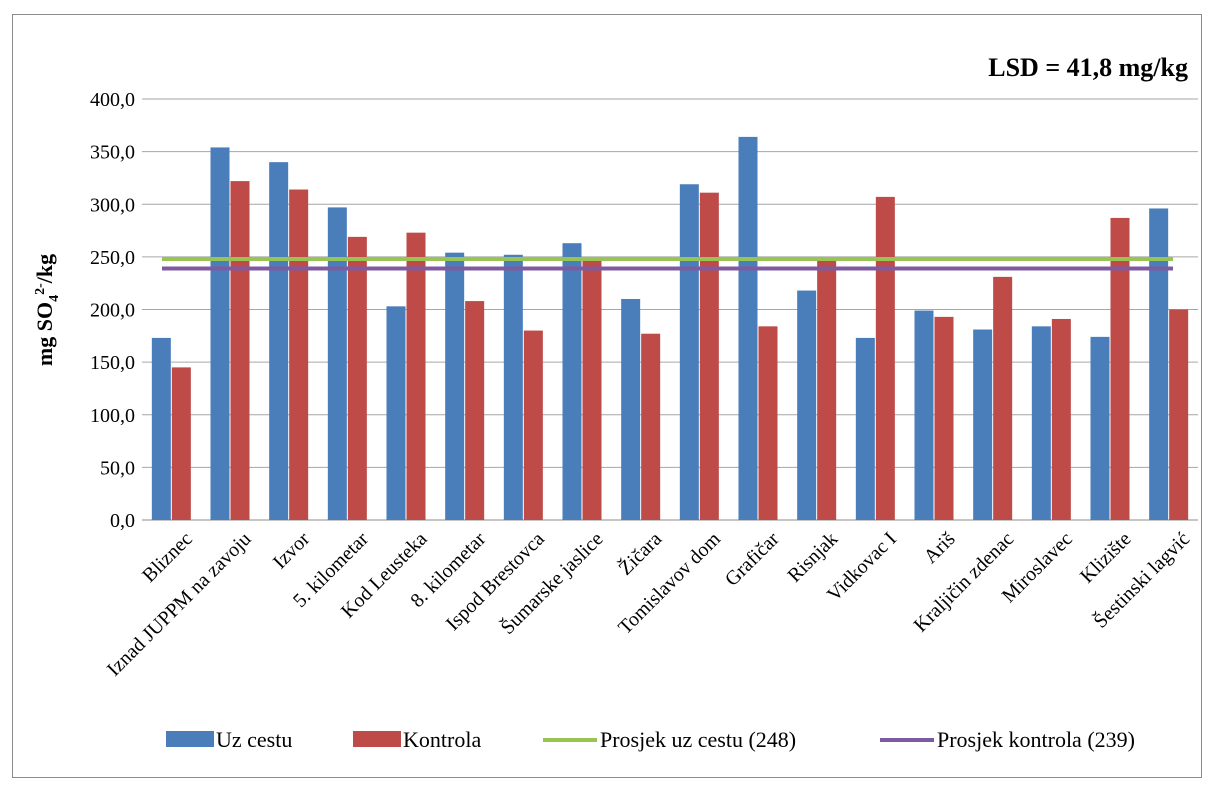 This screenshot has height=785, width=1209. Describe the element at coordinates (812, 557) in the screenshot. I see `category-label: Risnjak` at that location.